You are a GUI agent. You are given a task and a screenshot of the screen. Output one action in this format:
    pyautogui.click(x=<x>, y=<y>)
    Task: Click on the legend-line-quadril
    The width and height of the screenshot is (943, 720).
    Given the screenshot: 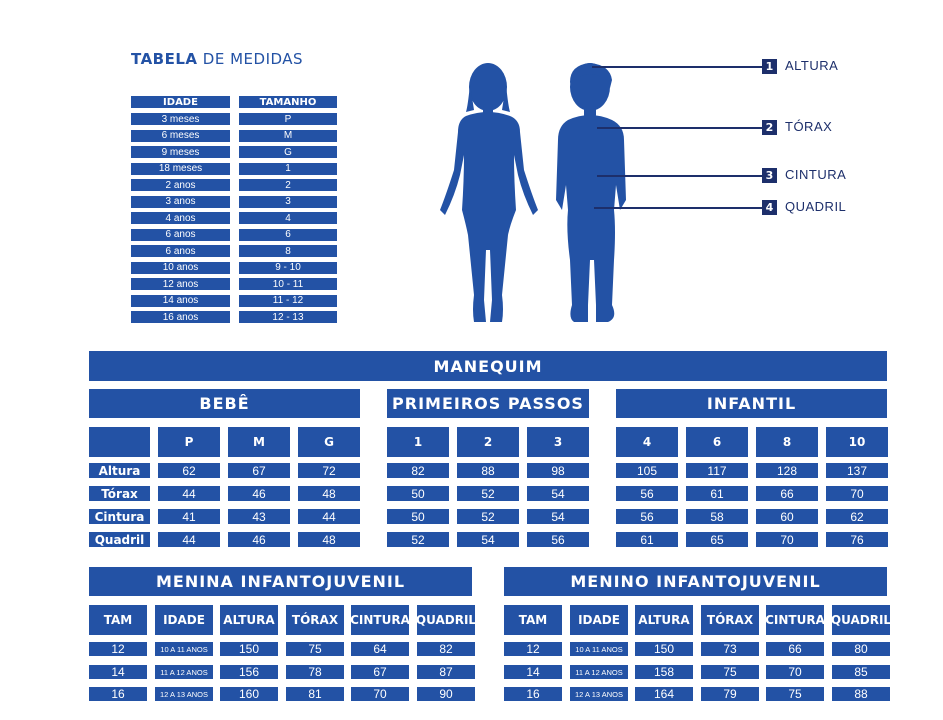 What is the action you would take?
    pyautogui.click(x=678, y=208)
    